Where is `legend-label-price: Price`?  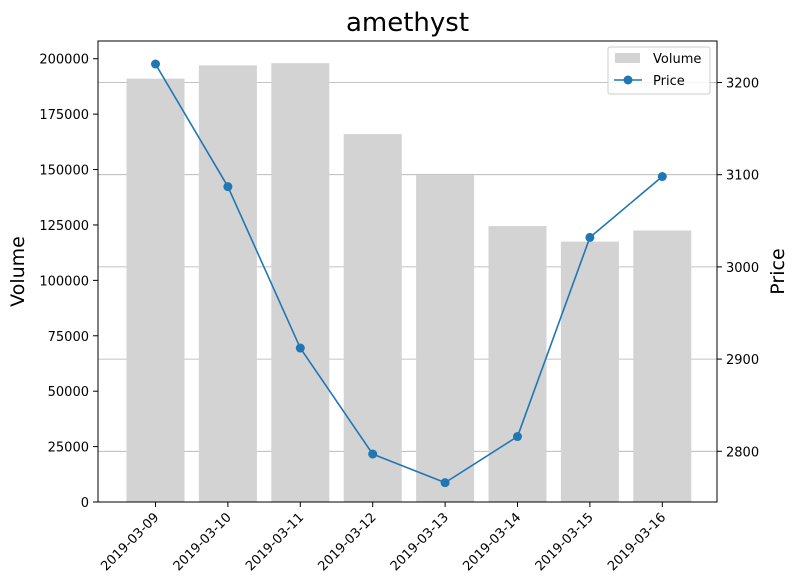 legend-label-price: Price is located at coordinates (669, 81).